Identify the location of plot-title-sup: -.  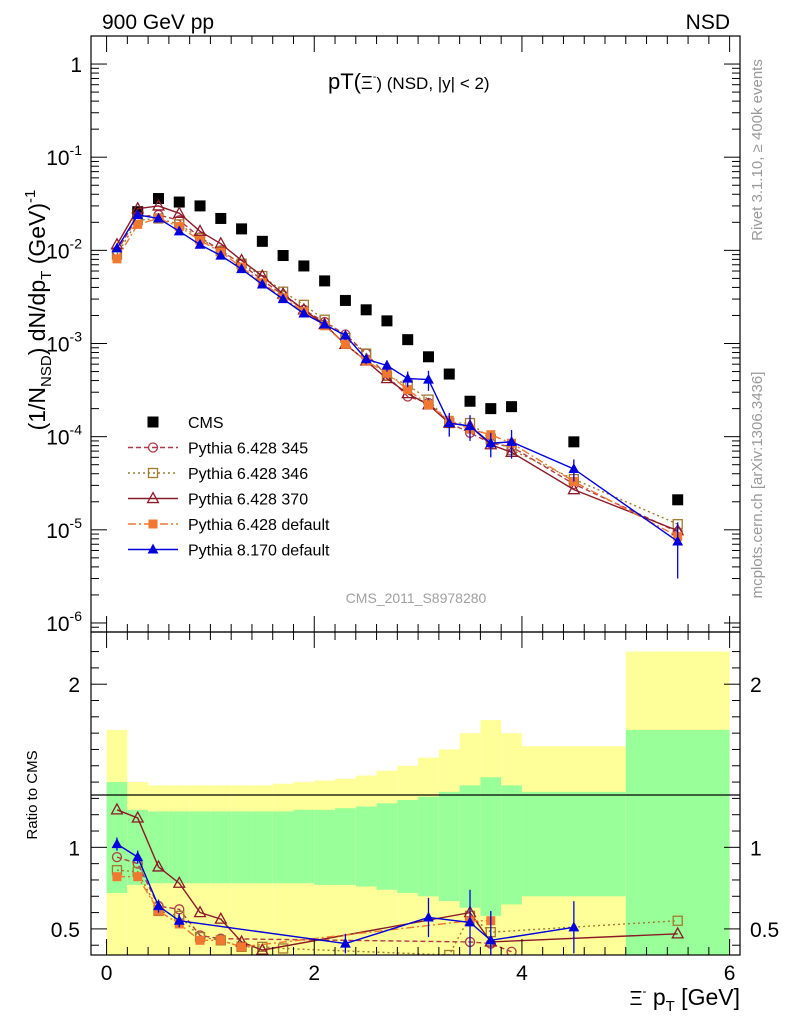
(375, 77).